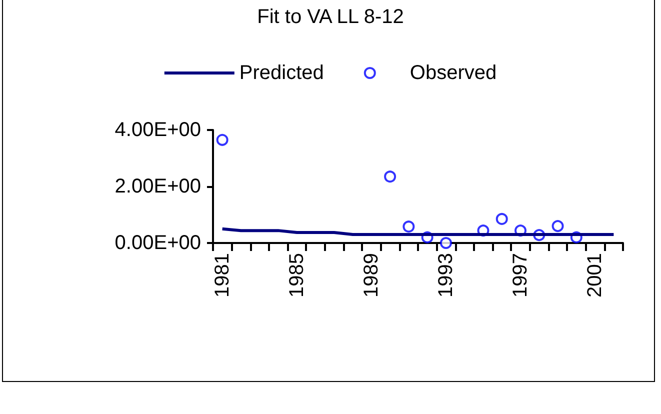 The width and height of the screenshot is (661, 414). What do you see at coordinates (157, 130) in the screenshot?
I see `y-tick-label: 4.00E+00` at bounding box center [157, 130].